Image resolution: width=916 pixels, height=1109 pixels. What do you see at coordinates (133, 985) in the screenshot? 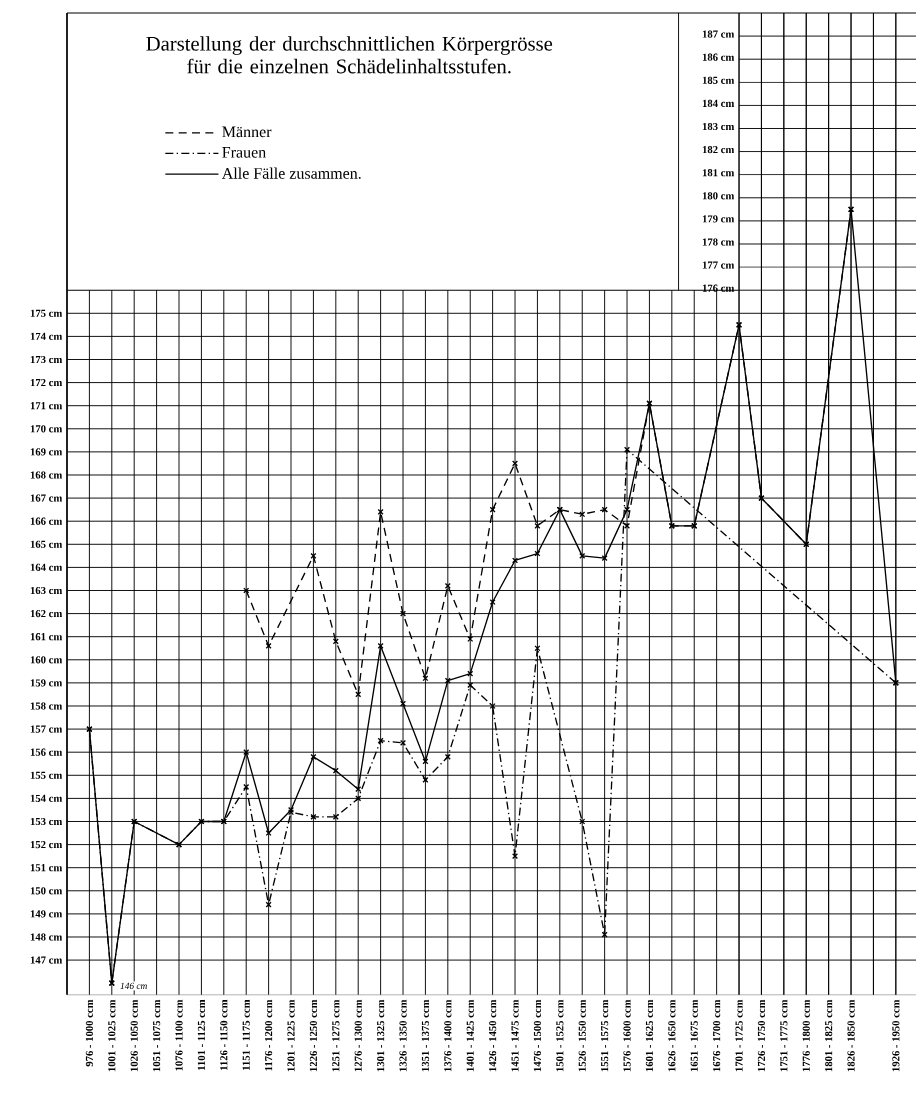
I see `annotation: 146 cm` at bounding box center [133, 985].